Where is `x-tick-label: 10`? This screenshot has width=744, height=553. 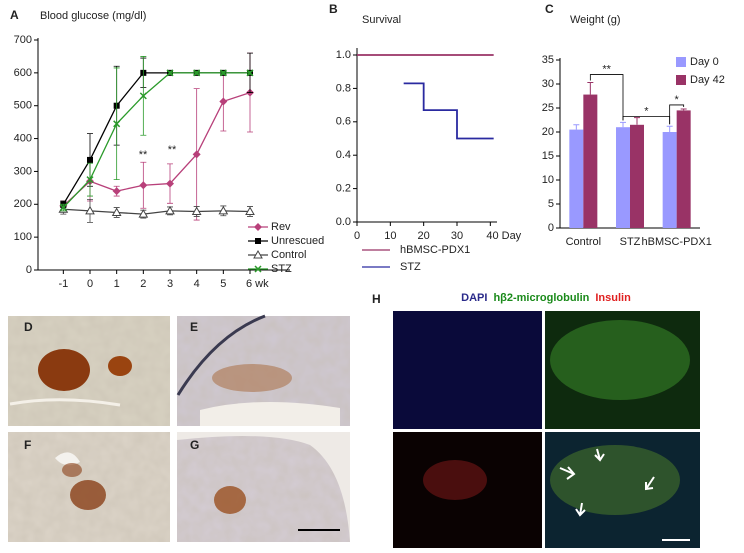
x-tick-label: 10 is located at coordinates (390, 236).